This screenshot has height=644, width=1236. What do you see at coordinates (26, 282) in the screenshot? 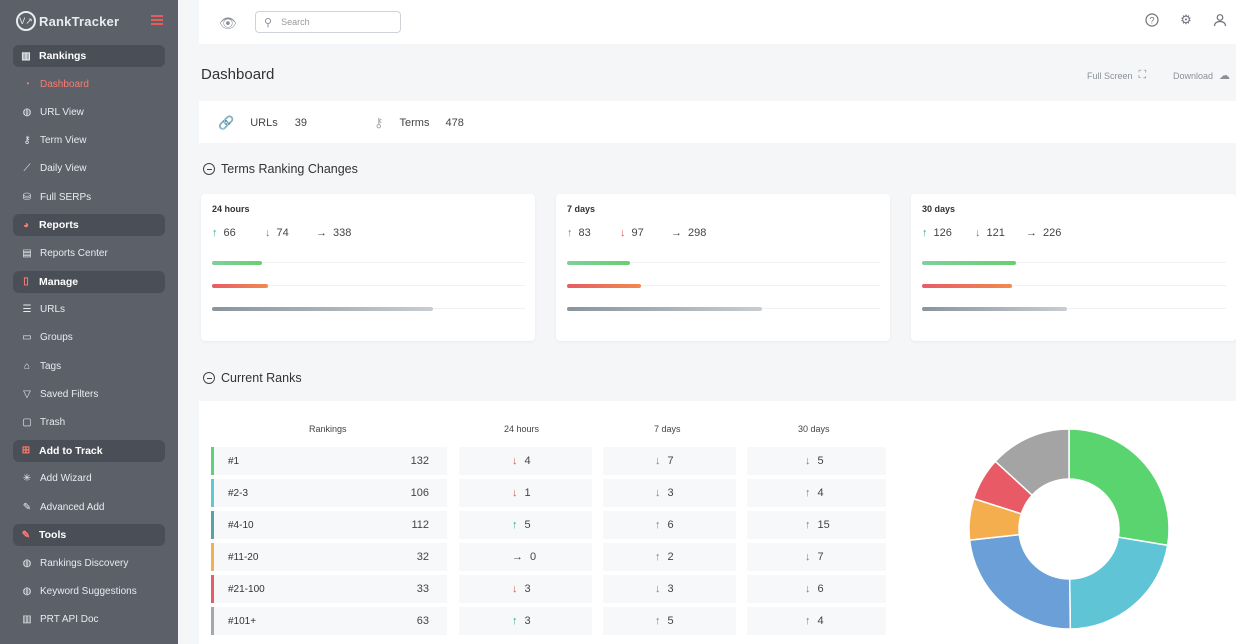
I see `file-icon: ▯` at bounding box center [26, 282].